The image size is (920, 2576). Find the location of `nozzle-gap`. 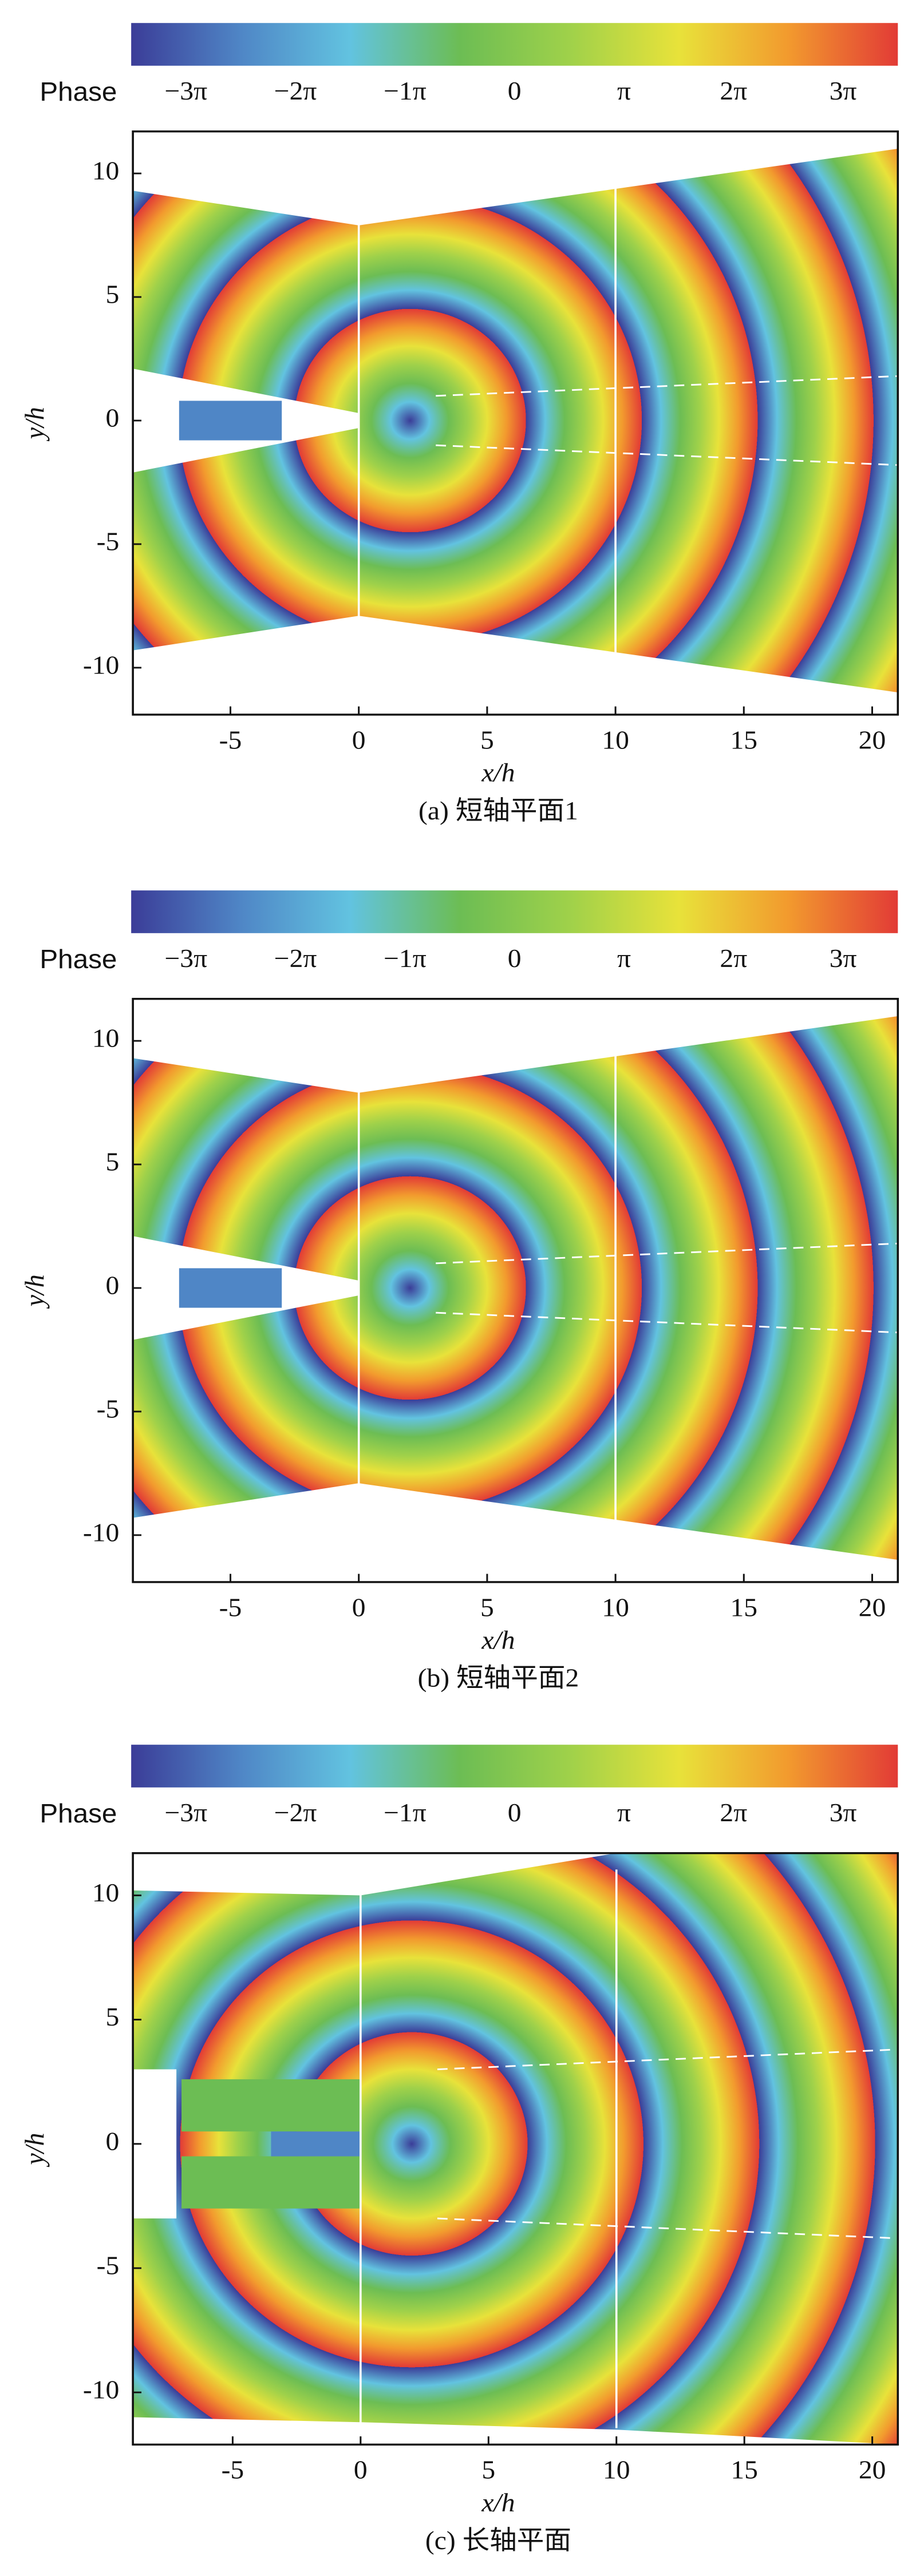

nozzle-gap is located at coordinates (155, 2144).